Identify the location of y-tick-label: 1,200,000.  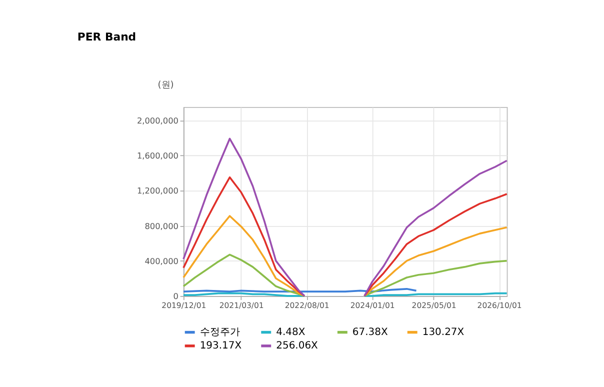
(157, 191).